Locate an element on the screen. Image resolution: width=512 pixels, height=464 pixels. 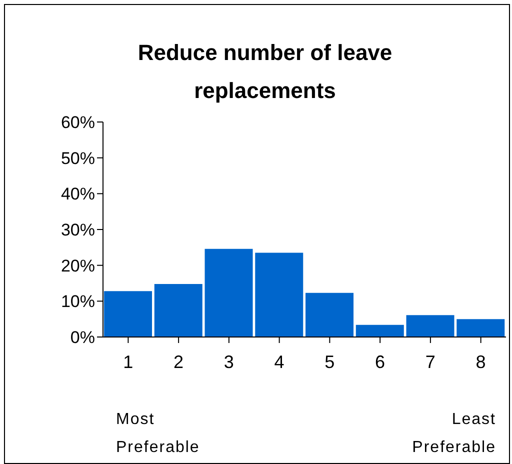
x-tick-label: 8 is located at coordinates (481, 362).